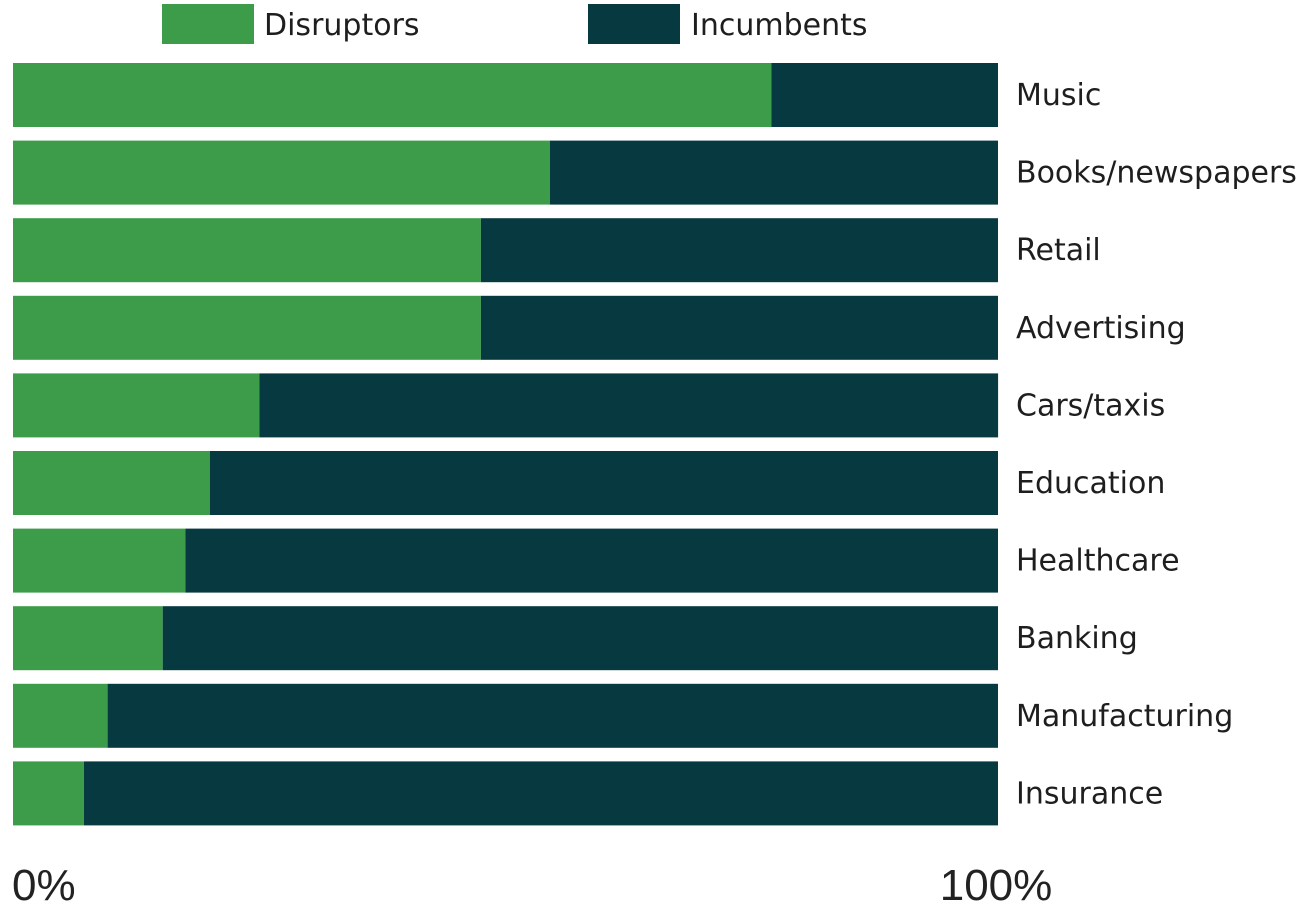 The height and width of the screenshot is (909, 1299). I want to click on category-label-insurance: Insurance, so click(1089, 793).